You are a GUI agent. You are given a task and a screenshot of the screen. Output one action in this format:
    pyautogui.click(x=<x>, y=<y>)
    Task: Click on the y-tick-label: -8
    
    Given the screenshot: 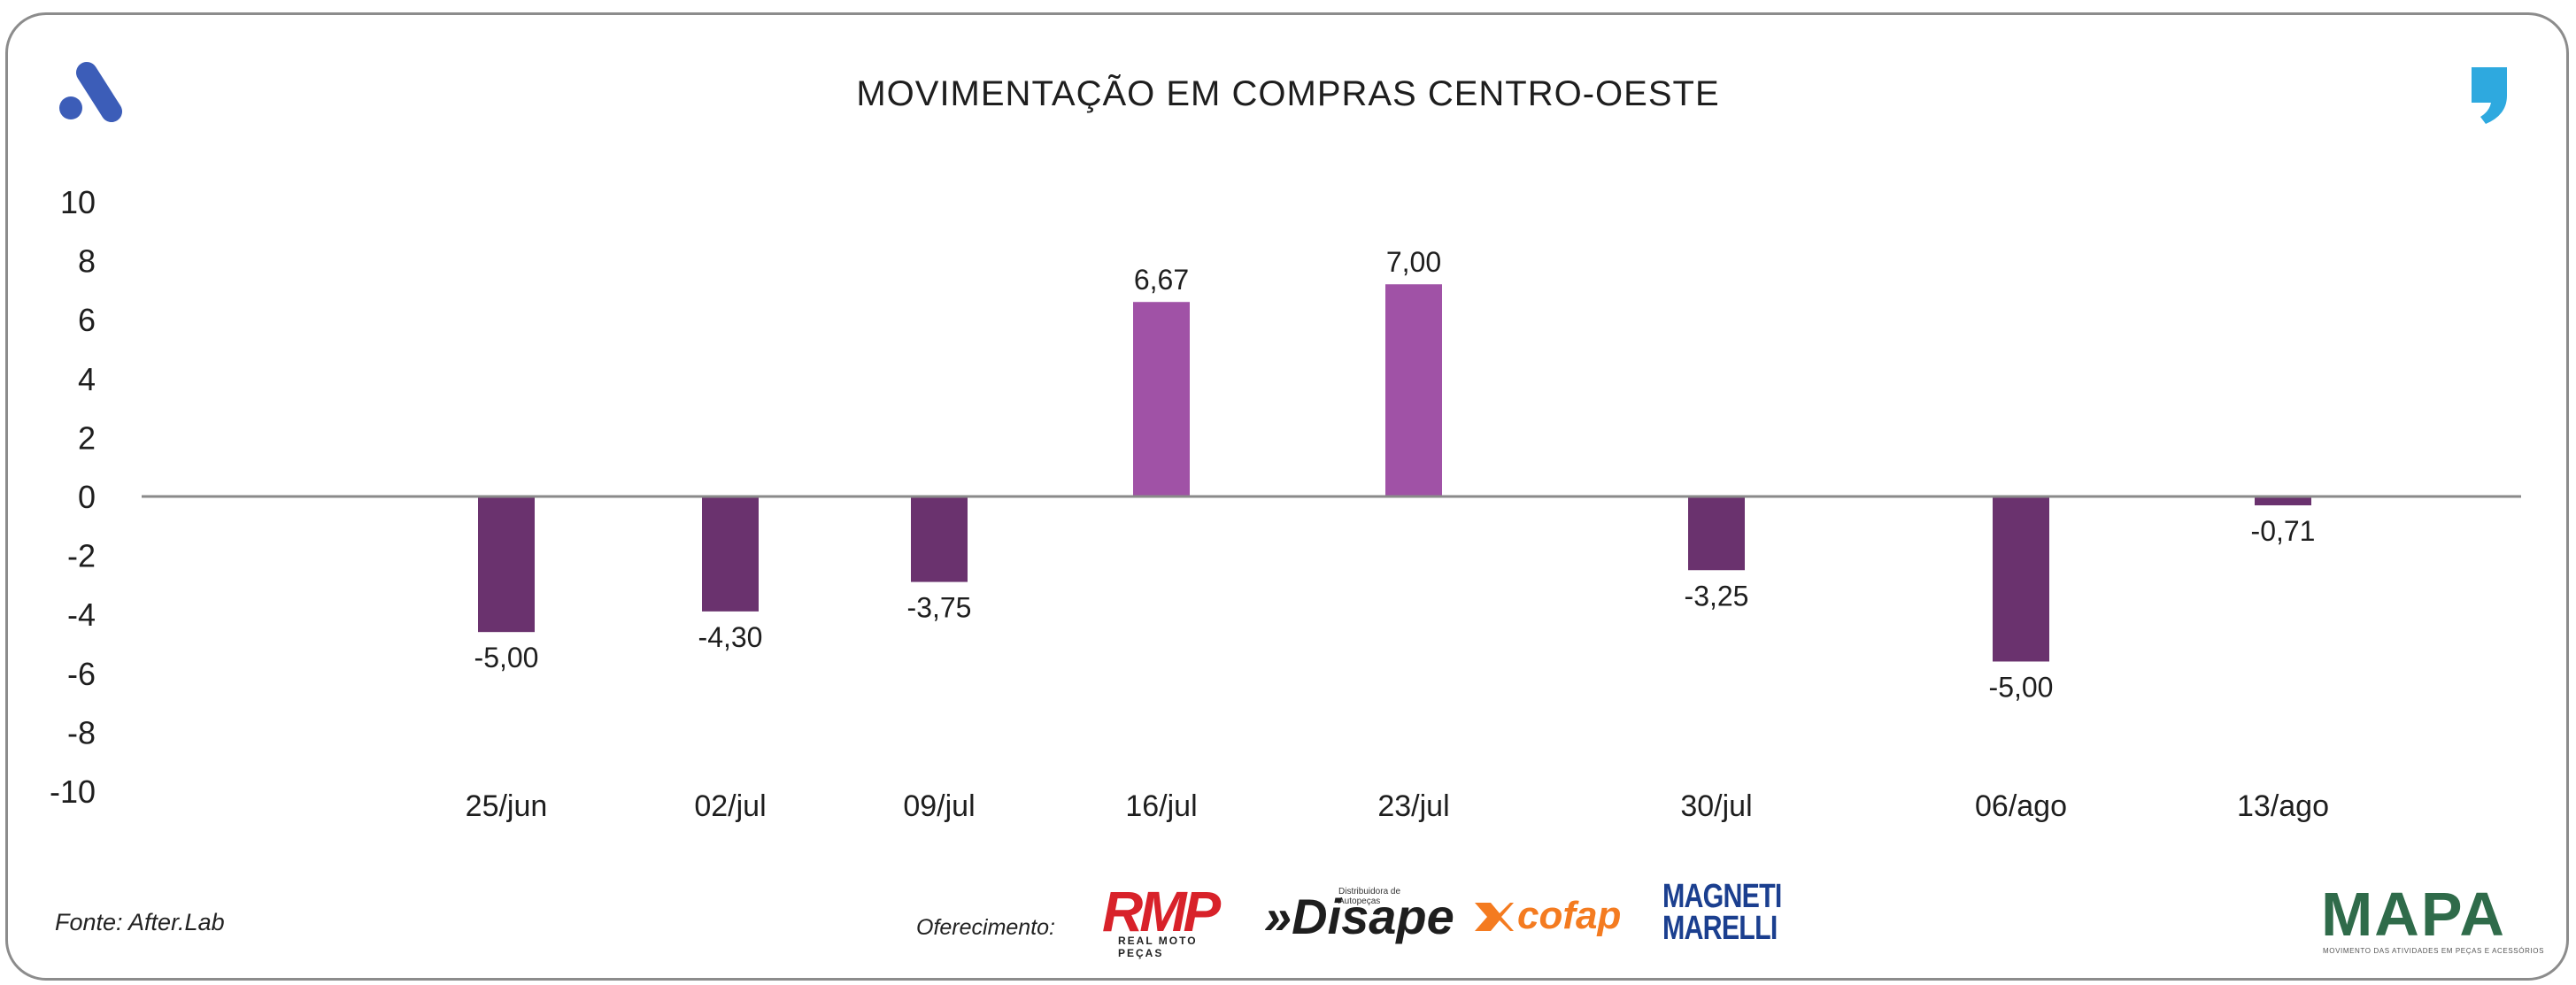 What is the action you would take?
    pyautogui.click(x=81, y=732)
    